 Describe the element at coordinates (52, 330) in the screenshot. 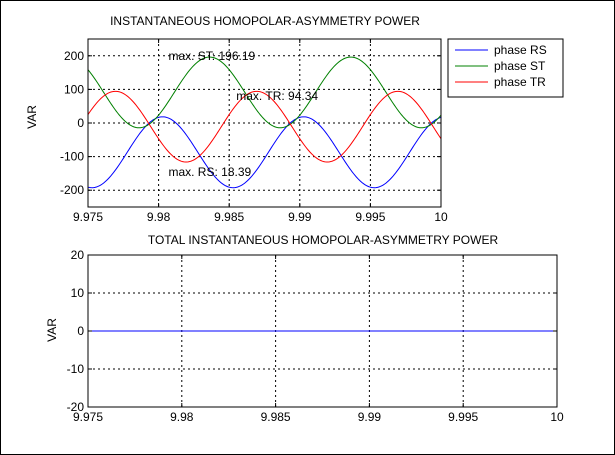

I see `bottom-chart-ylabel: VAR` at that location.